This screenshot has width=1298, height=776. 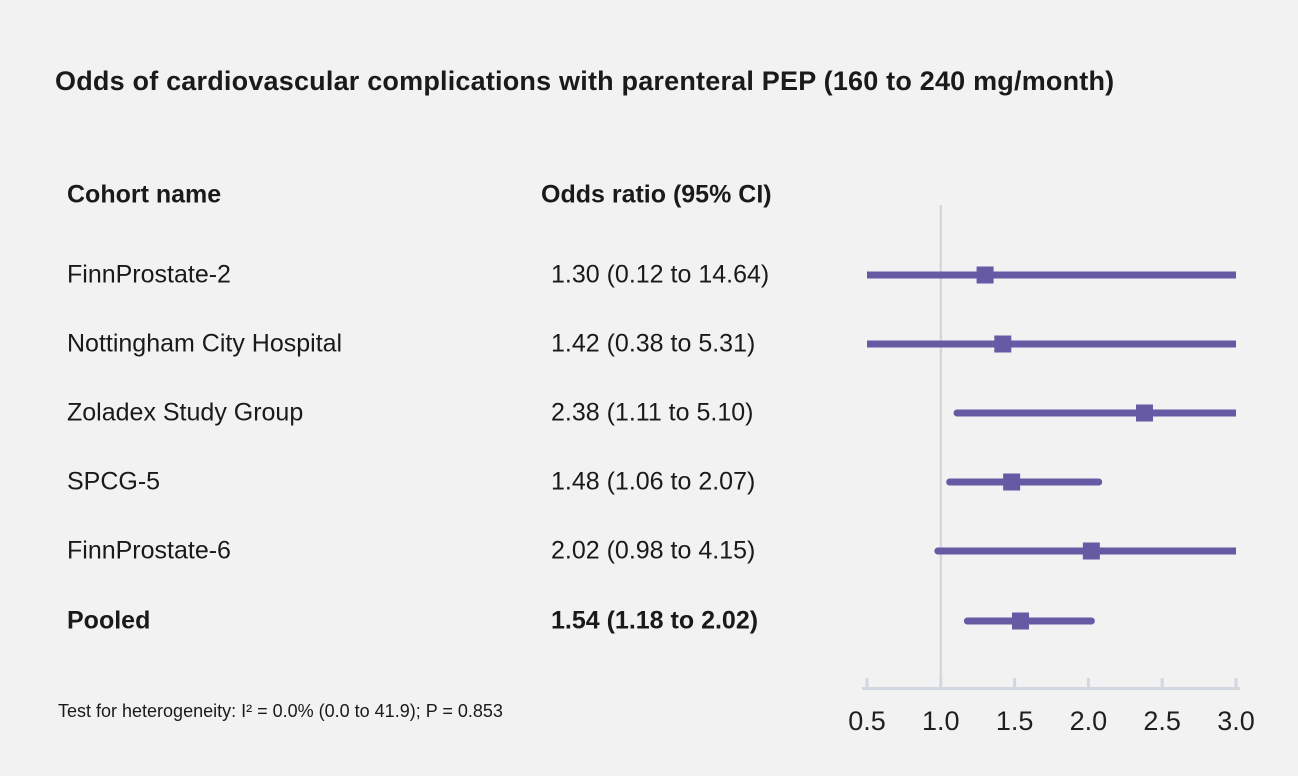 I want to click on x-axis-tick-label: 0.5, so click(x=867, y=721).